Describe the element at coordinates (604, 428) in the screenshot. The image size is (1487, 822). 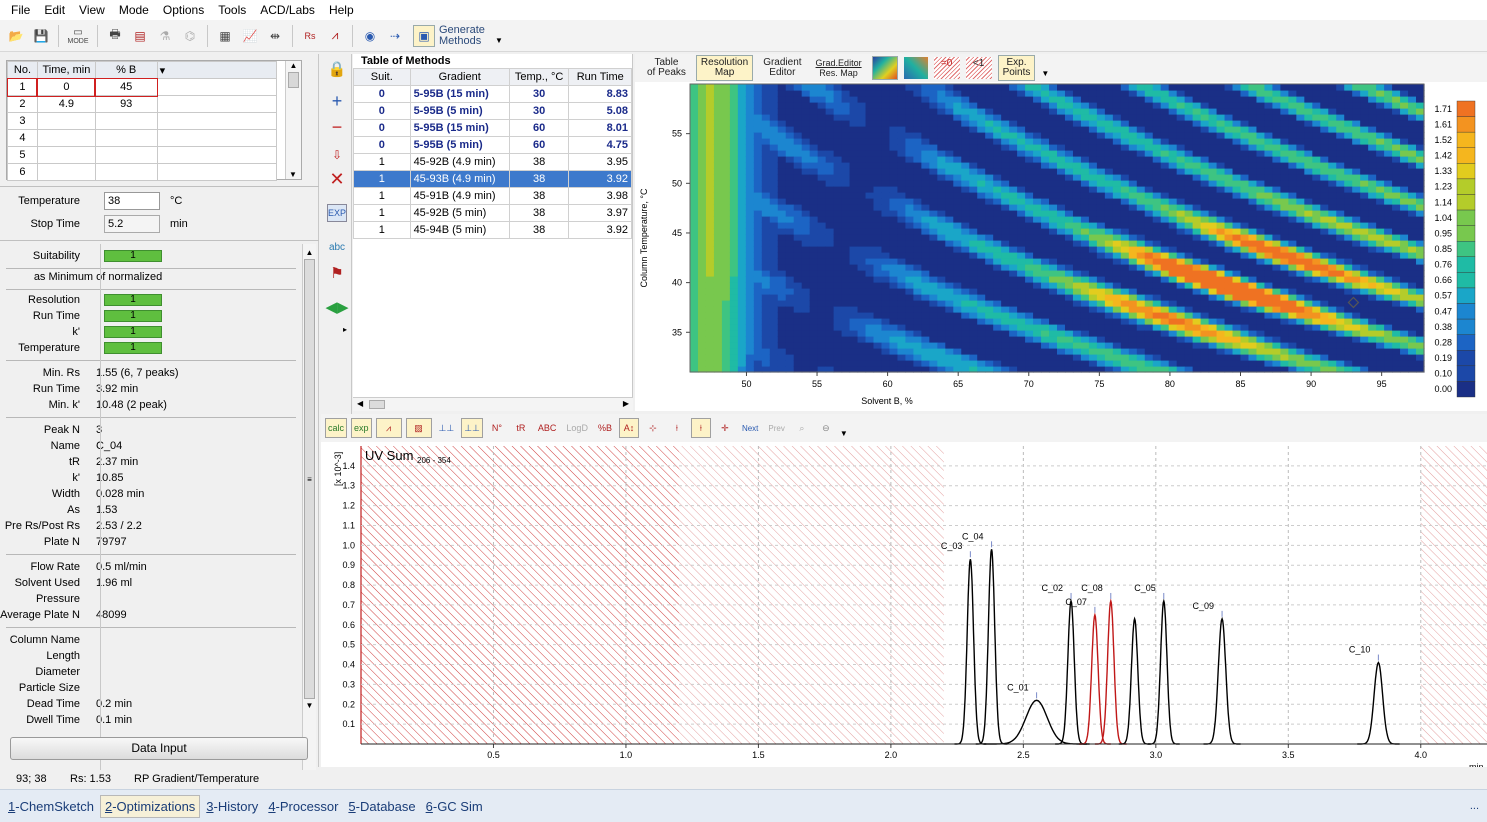
I see `percent-b-icon: %B` at that location.